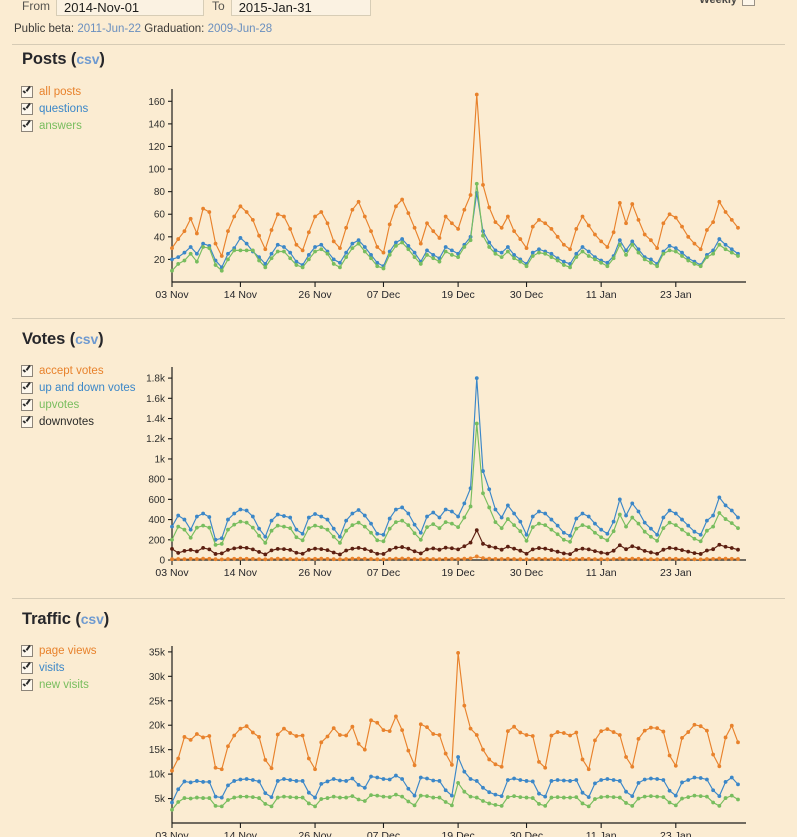 The height and width of the screenshot is (837, 797). I want to click on csv-link-traffic: csv, so click(92, 619).